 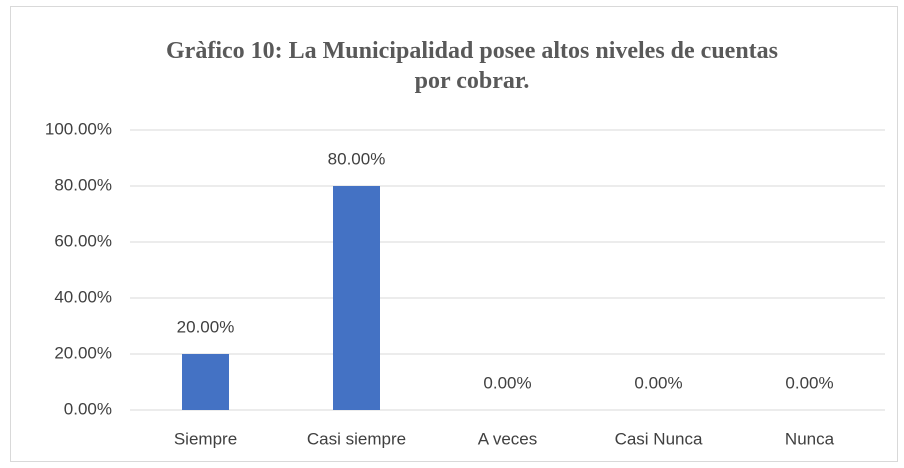 What do you see at coordinates (83, 296) in the screenshot?
I see `y-tick-label: 40.00%` at bounding box center [83, 296].